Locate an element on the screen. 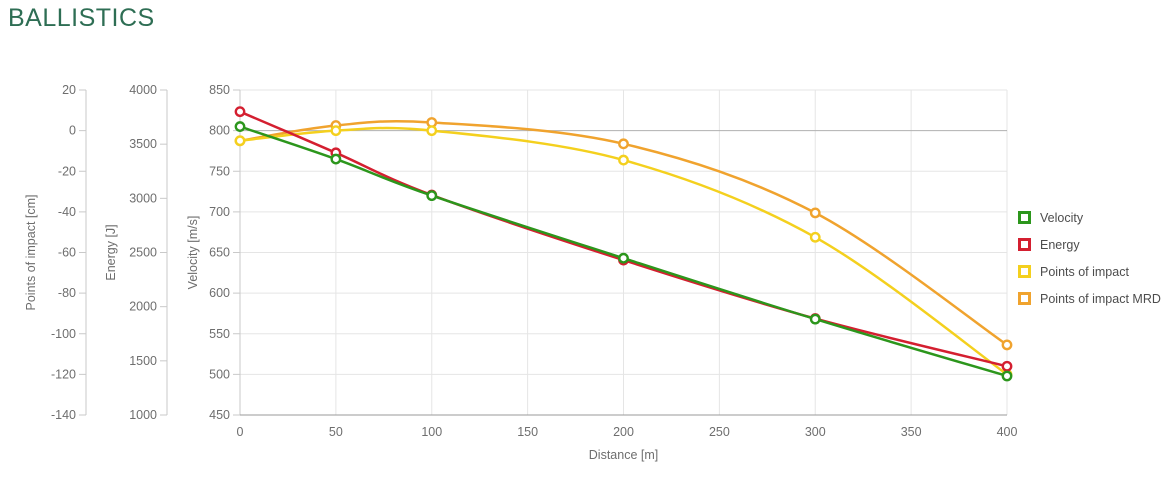 This screenshot has height=477, width=1168. x-axis: 0 50 100 150 200 250 300 350 400 Distance [m] is located at coordinates (627, 438).